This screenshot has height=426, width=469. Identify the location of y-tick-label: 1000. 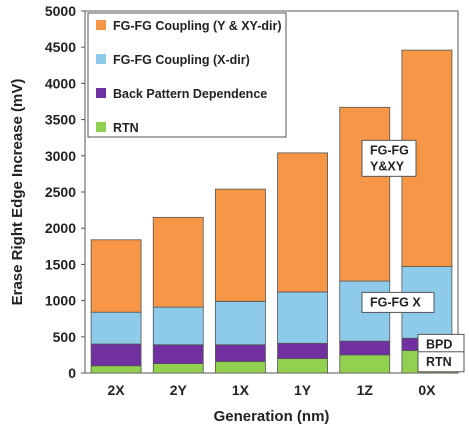
(60, 301).